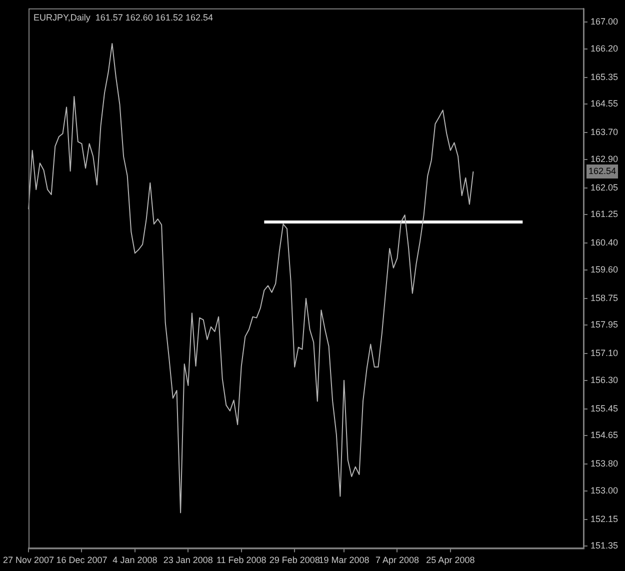 The width and height of the screenshot is (625, 571). Describe the element at coordinates (188, 560) in the screenshot. I see `x-tick-label: 23 Jan 2008` at that location.